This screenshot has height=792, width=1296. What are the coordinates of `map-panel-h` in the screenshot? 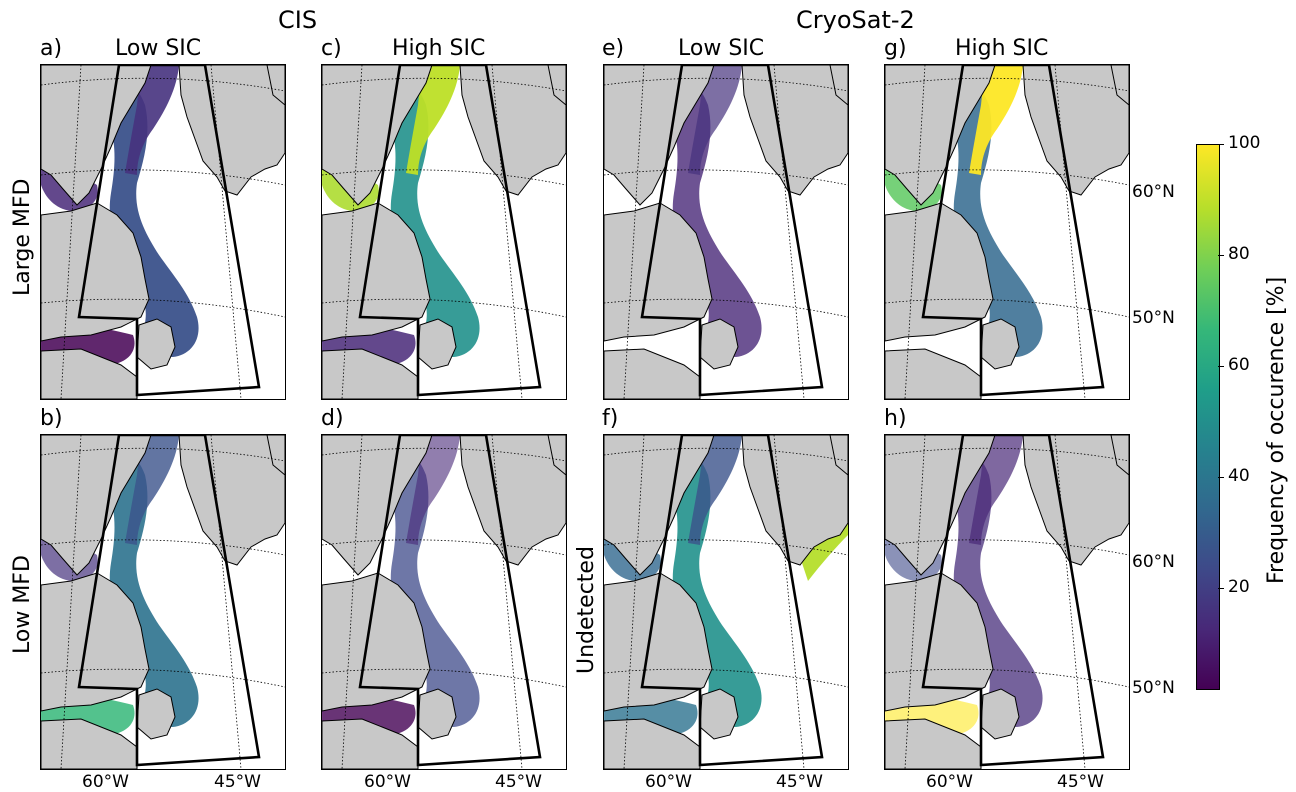 It's located at (1007, 602).